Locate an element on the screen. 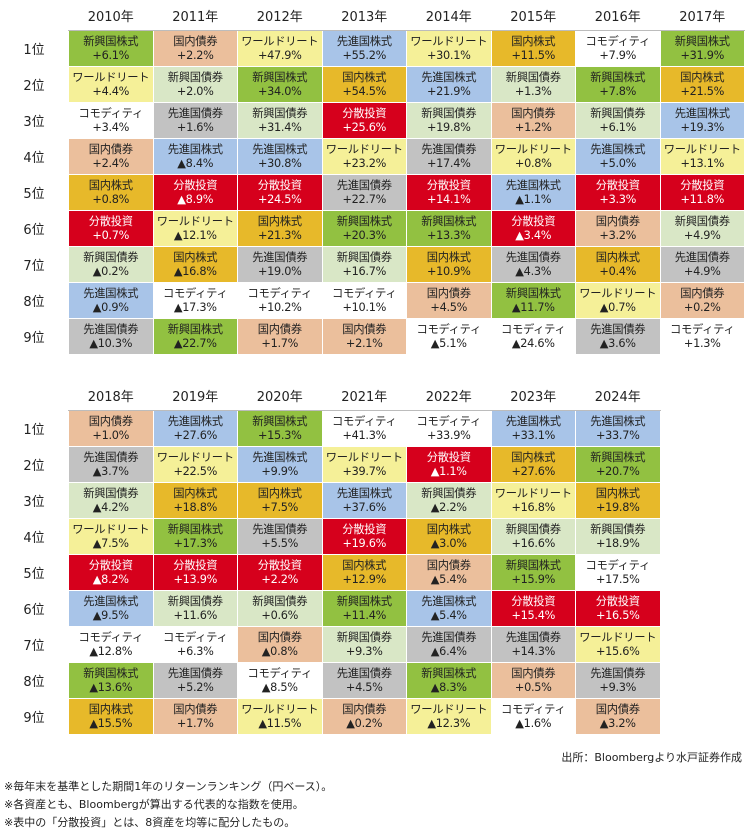 Image resolution: width=750 pixels, height=834 pixels. asset-cell: ワールドリート +15.6% is located at coordinates (618, 644).